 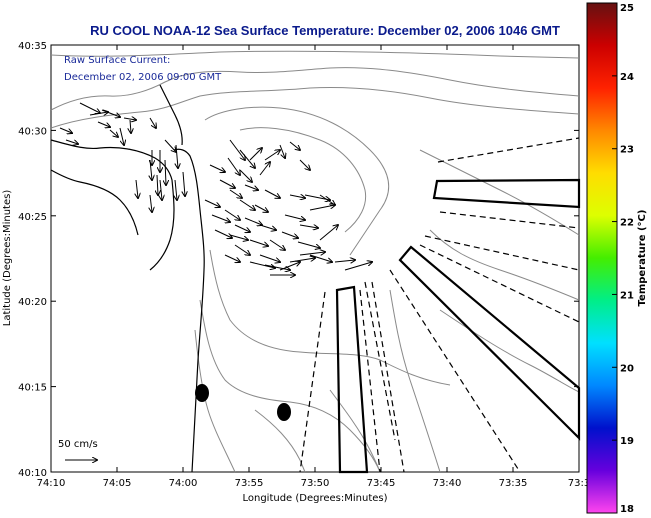 I want to click on y-tick-label: 40:15, so click(x=32, y=388).